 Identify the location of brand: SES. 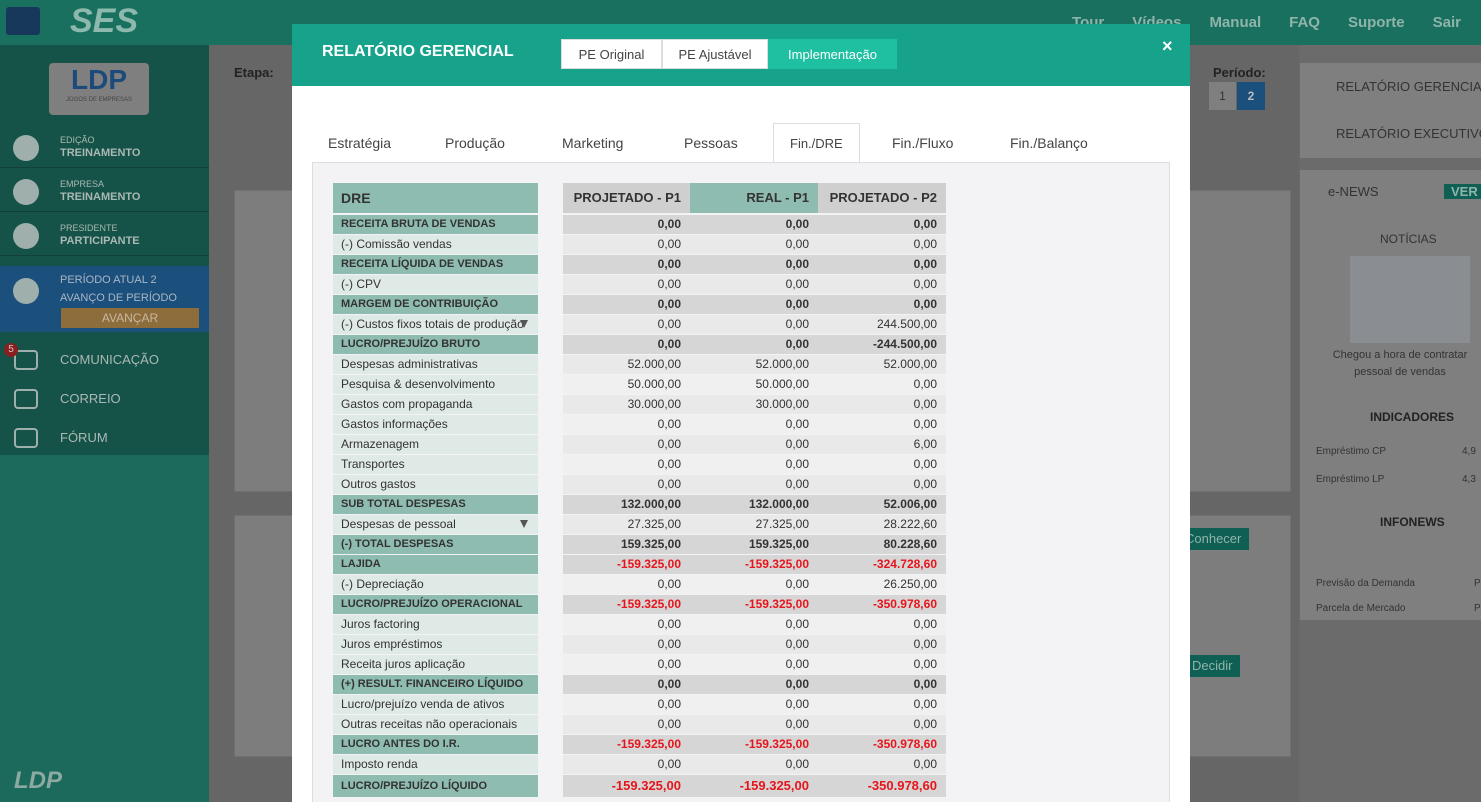
(104, 21).